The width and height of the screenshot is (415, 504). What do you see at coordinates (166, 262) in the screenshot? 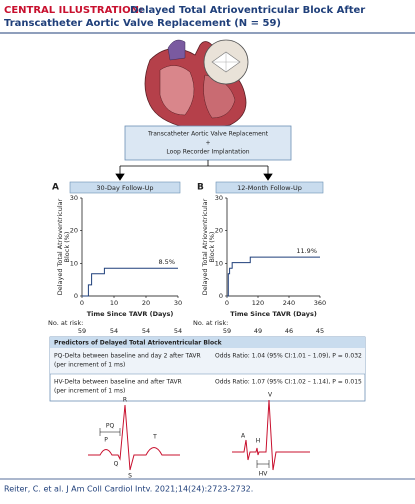
I see `end-annotation: 8.5%` at bounding box center [166, 262].